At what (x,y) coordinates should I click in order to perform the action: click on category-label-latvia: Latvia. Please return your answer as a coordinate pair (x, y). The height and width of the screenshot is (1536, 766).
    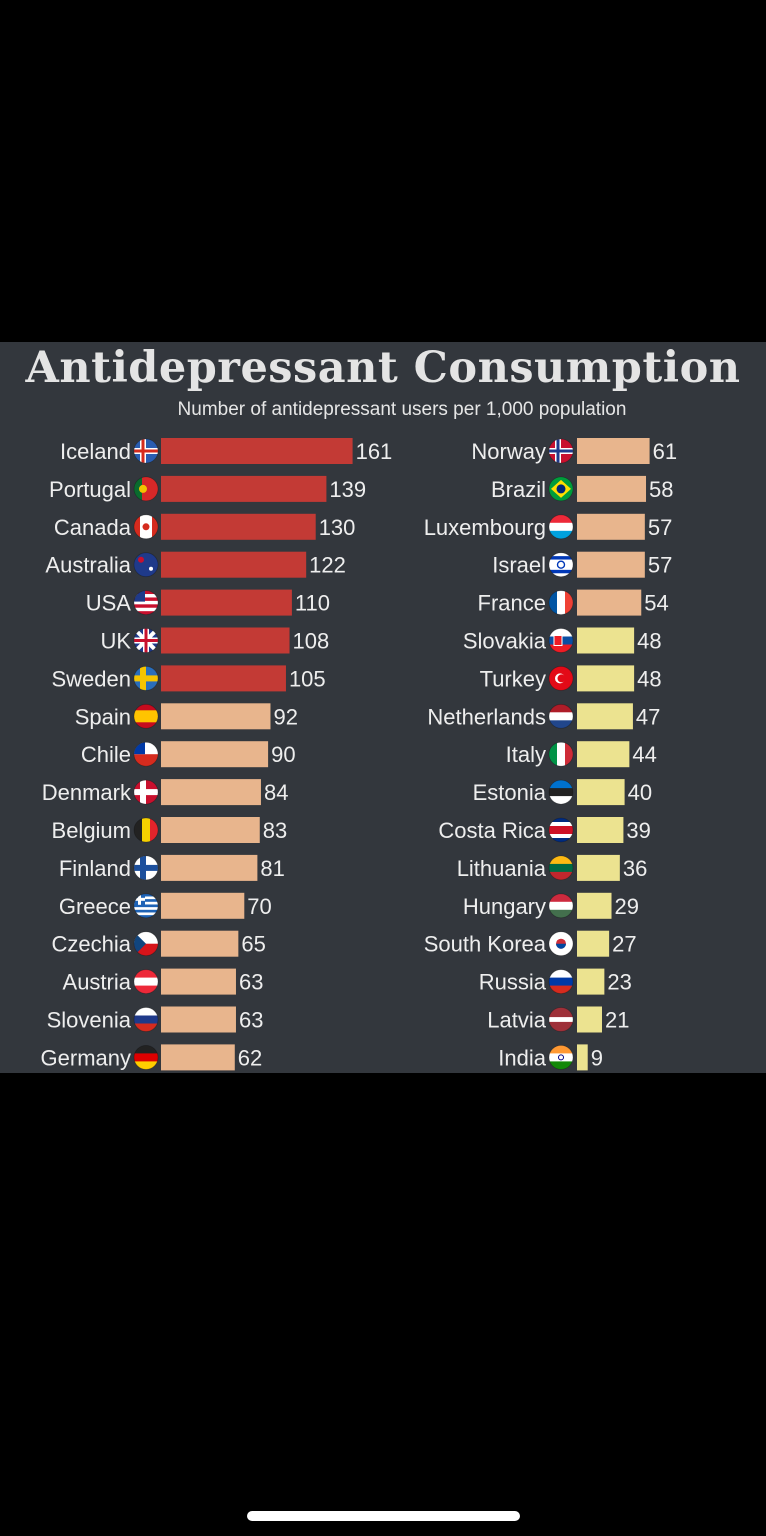
    Looking at the image, I should click on (516, 1020).